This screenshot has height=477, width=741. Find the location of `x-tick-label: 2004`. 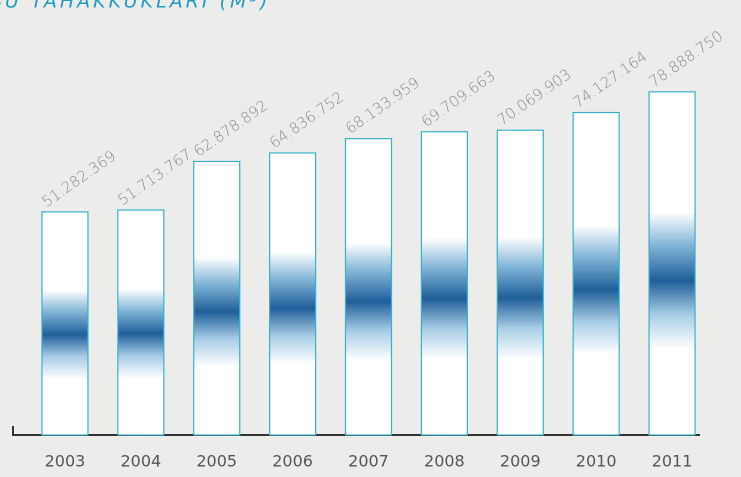

x-tick-label: 2004 is located at coordinates (140, 461).